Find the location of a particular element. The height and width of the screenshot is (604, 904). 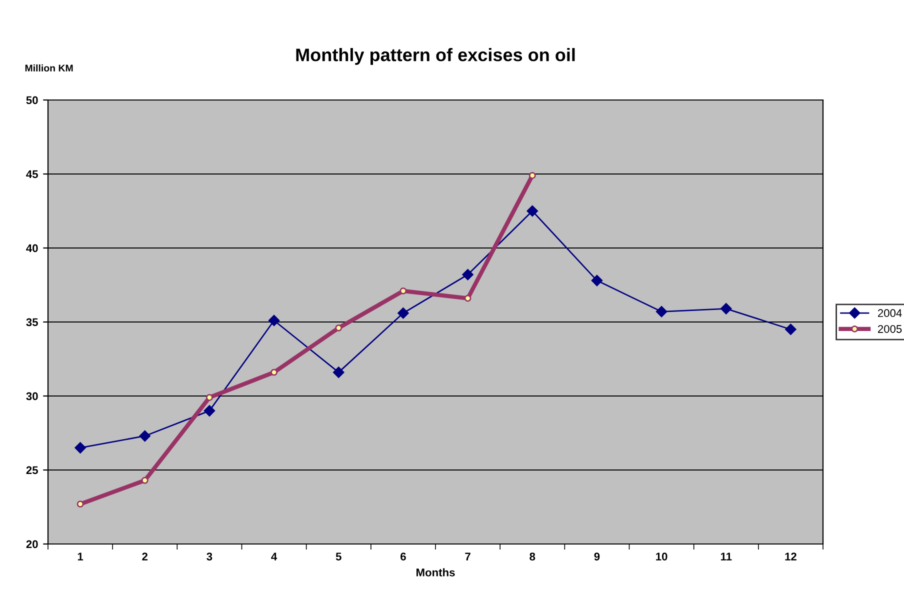

x-tick-label: 10 is located at coordinates (662, 556).